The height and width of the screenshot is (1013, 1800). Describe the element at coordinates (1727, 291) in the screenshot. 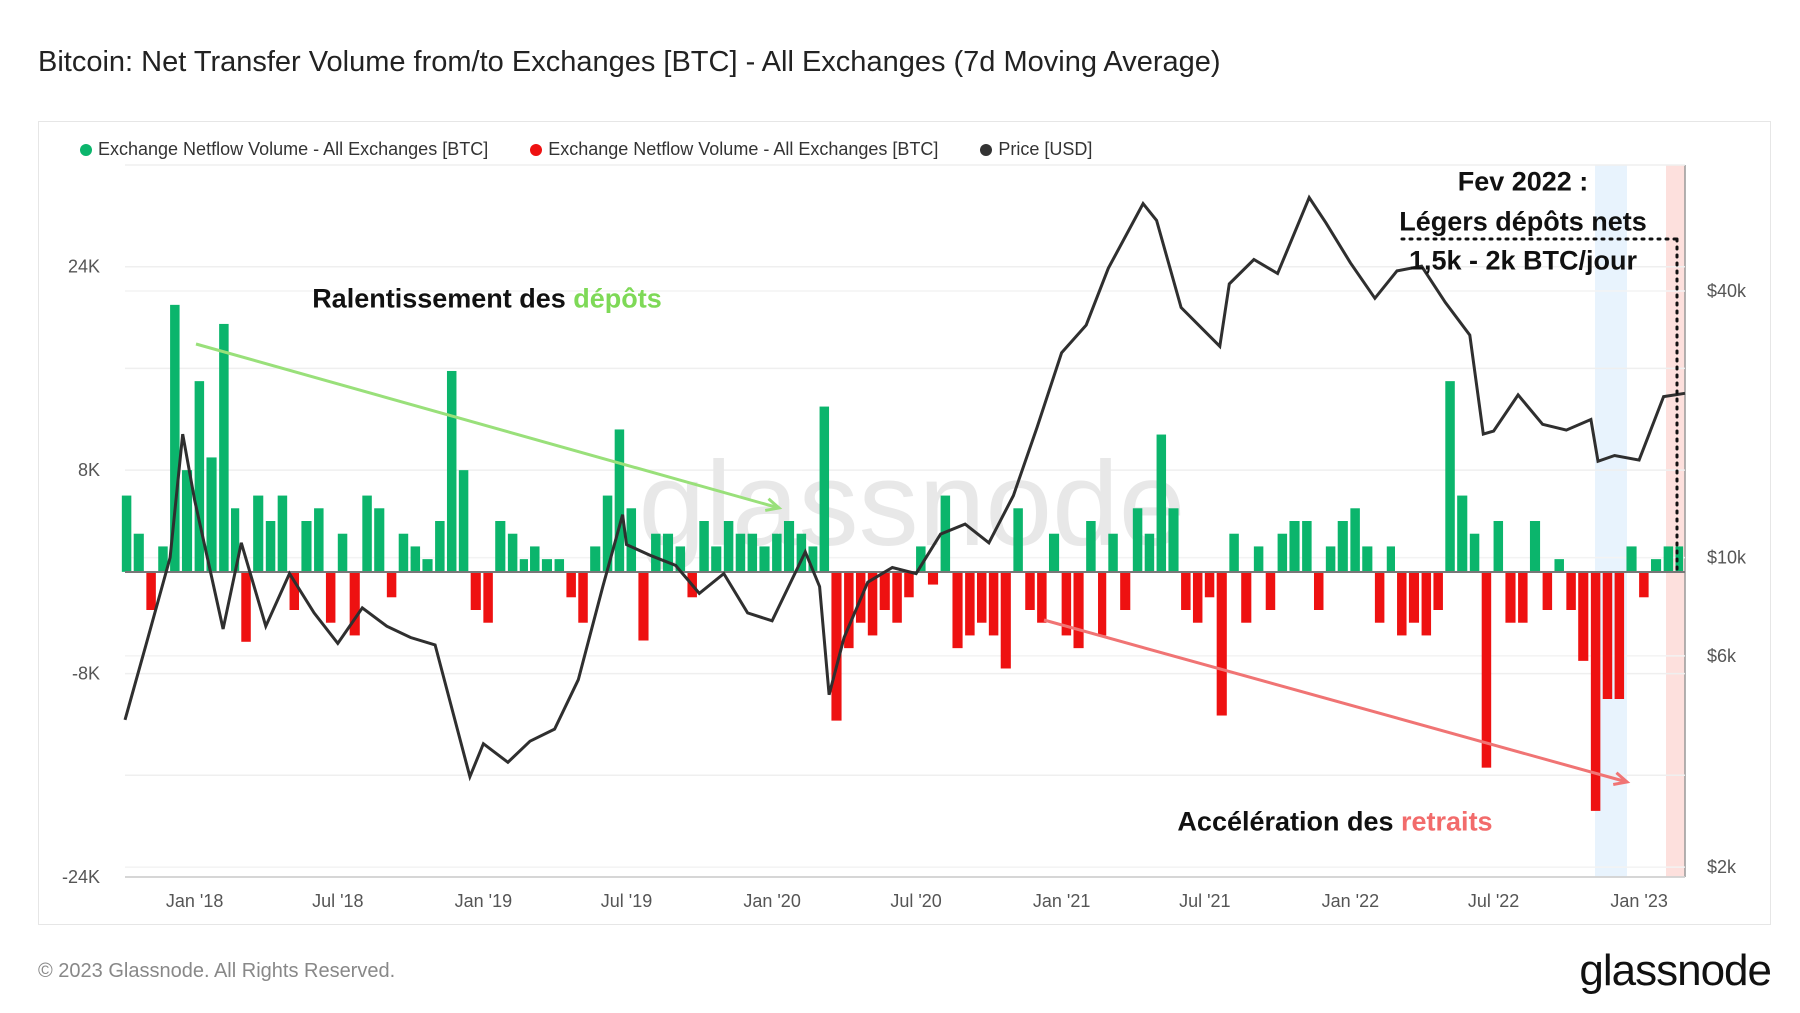

I see `y-right-tick-label: $40k` at that location.